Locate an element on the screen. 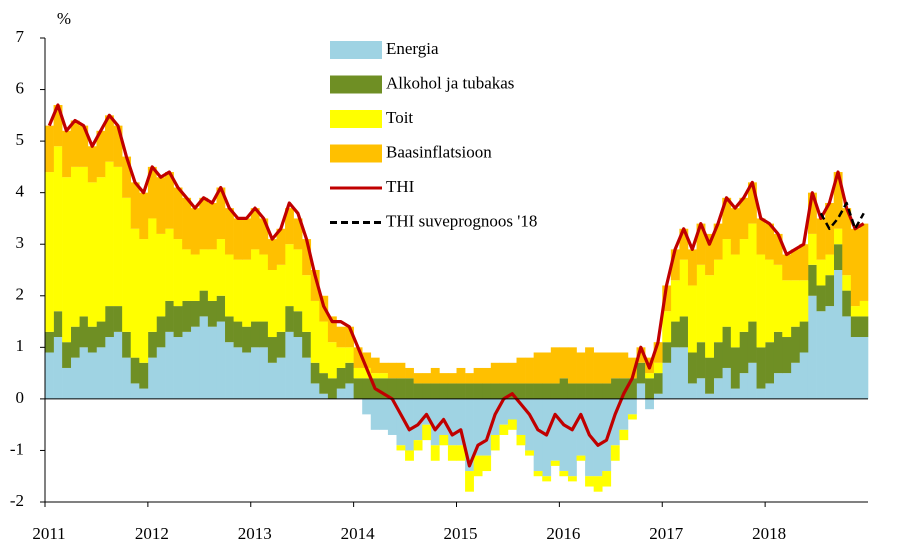  legend-swatch is located at coordinates (356, 153).